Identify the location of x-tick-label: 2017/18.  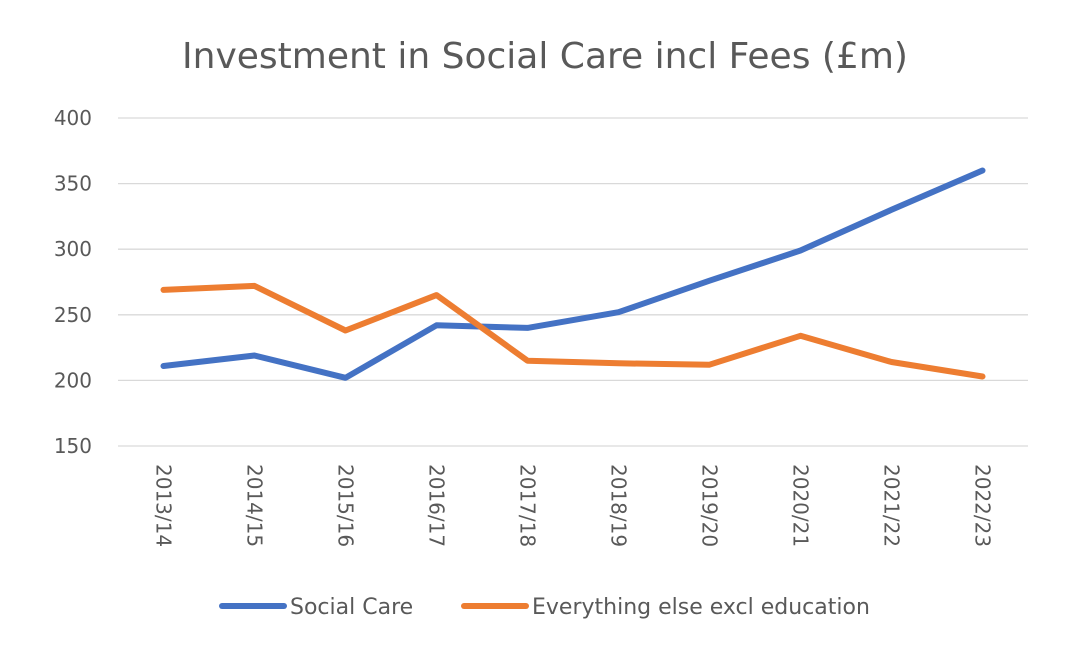
(528, 505).